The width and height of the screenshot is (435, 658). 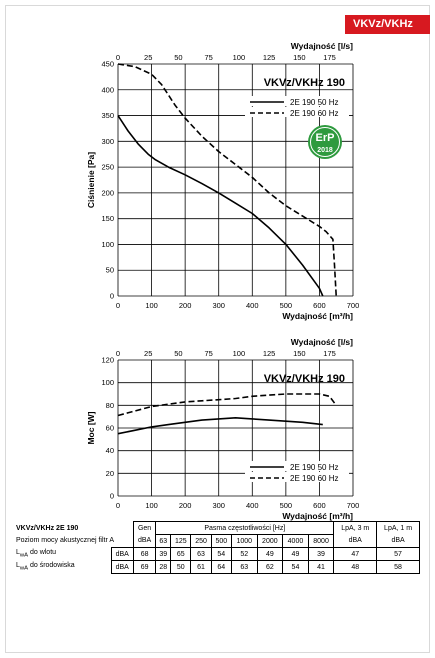 What do you see at coordinates (245, 528) in the screenshot?
I see `bands-header: Pasma częstotliwości [Hz]` at bounding box center [245, 528].